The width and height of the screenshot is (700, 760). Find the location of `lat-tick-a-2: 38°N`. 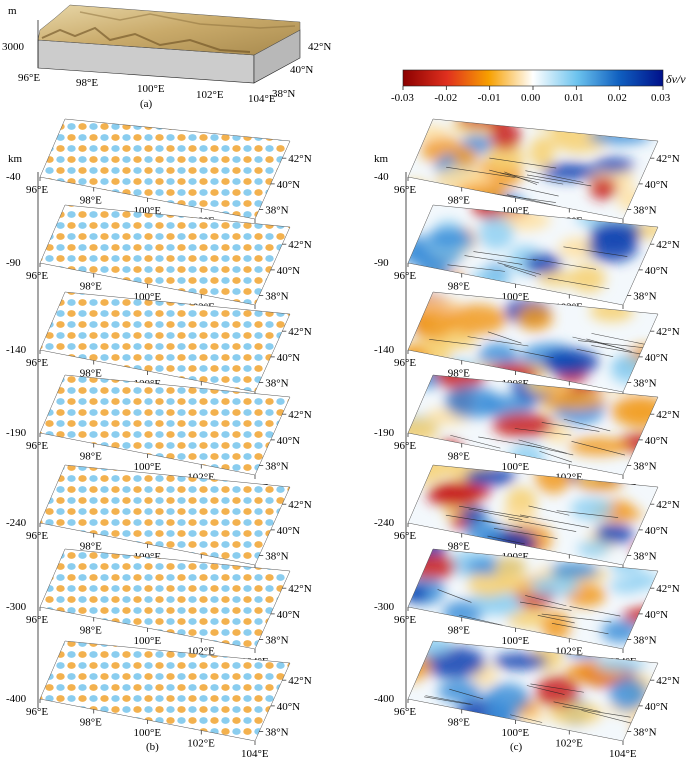

lat-tick-a-2: 38°N is located at coordinates (283, 94).